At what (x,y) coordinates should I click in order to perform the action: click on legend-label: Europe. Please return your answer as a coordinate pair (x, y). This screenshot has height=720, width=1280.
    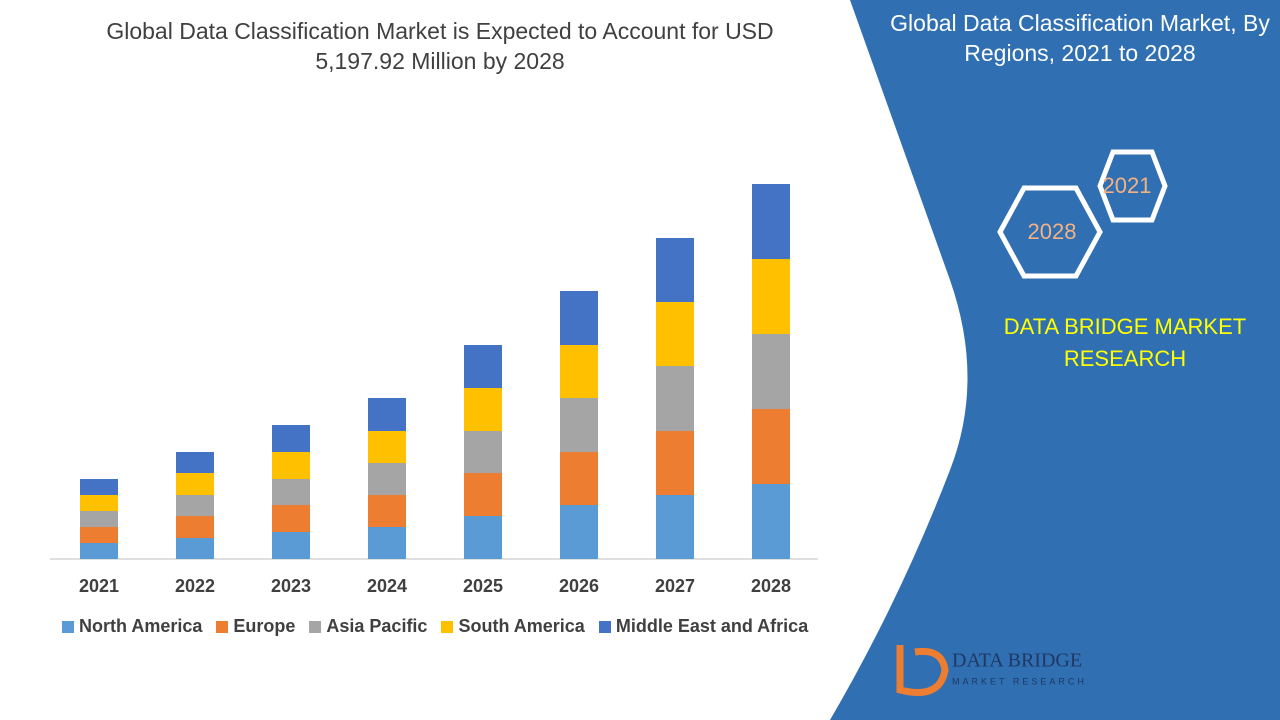
    Looking at the image, I should click on (264, 626).